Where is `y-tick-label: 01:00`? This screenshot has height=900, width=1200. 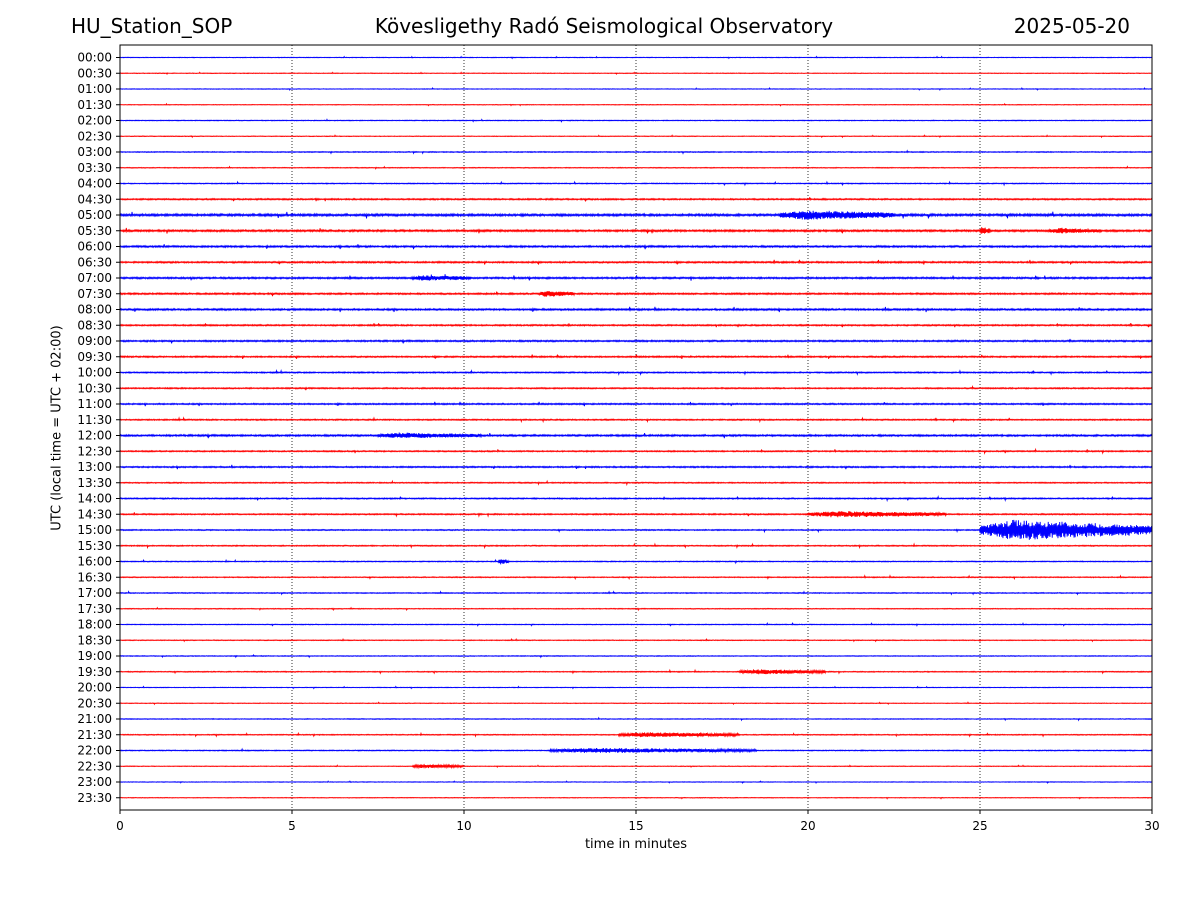 y-tick-label: 01:00 is located at coordinates (94, 89).